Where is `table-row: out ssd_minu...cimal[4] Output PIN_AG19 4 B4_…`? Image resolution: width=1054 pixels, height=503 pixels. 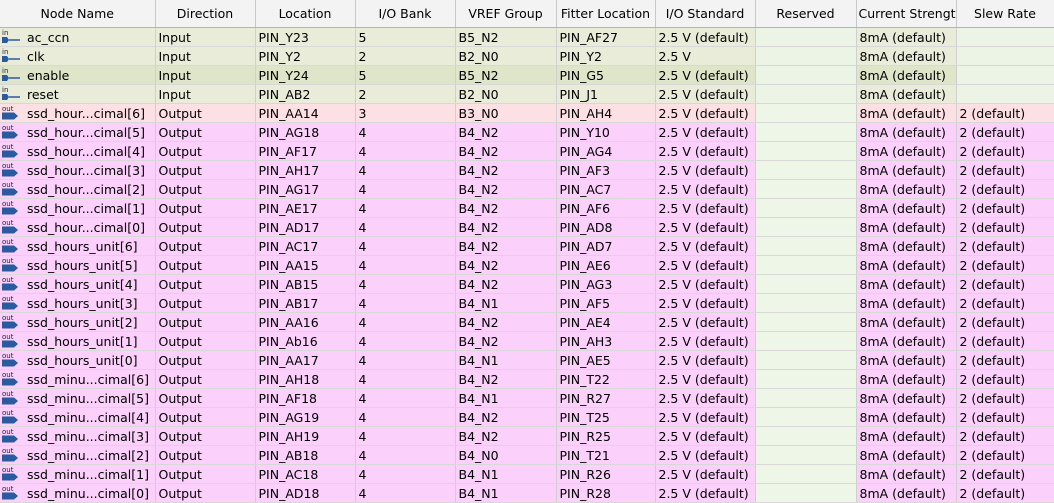 table-row: out ssd_minu...cimal[4] Output PIN_AG19 4 B4_… is located at coordinates (527, 417).